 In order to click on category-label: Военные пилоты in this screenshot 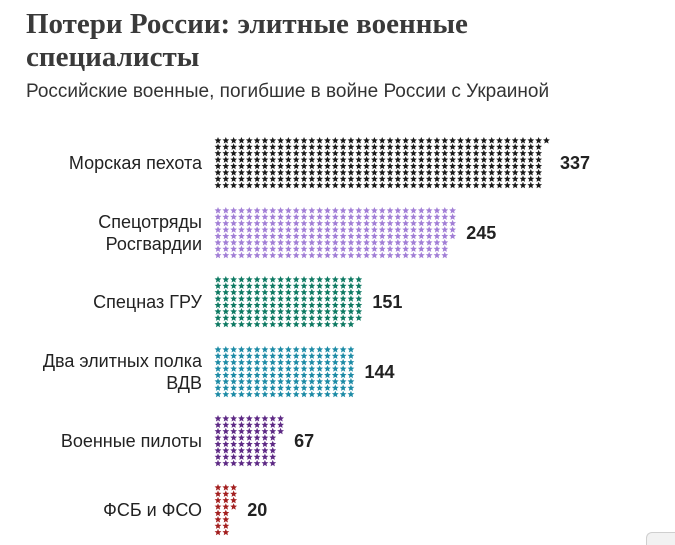, I will do `click(131, 441)`.